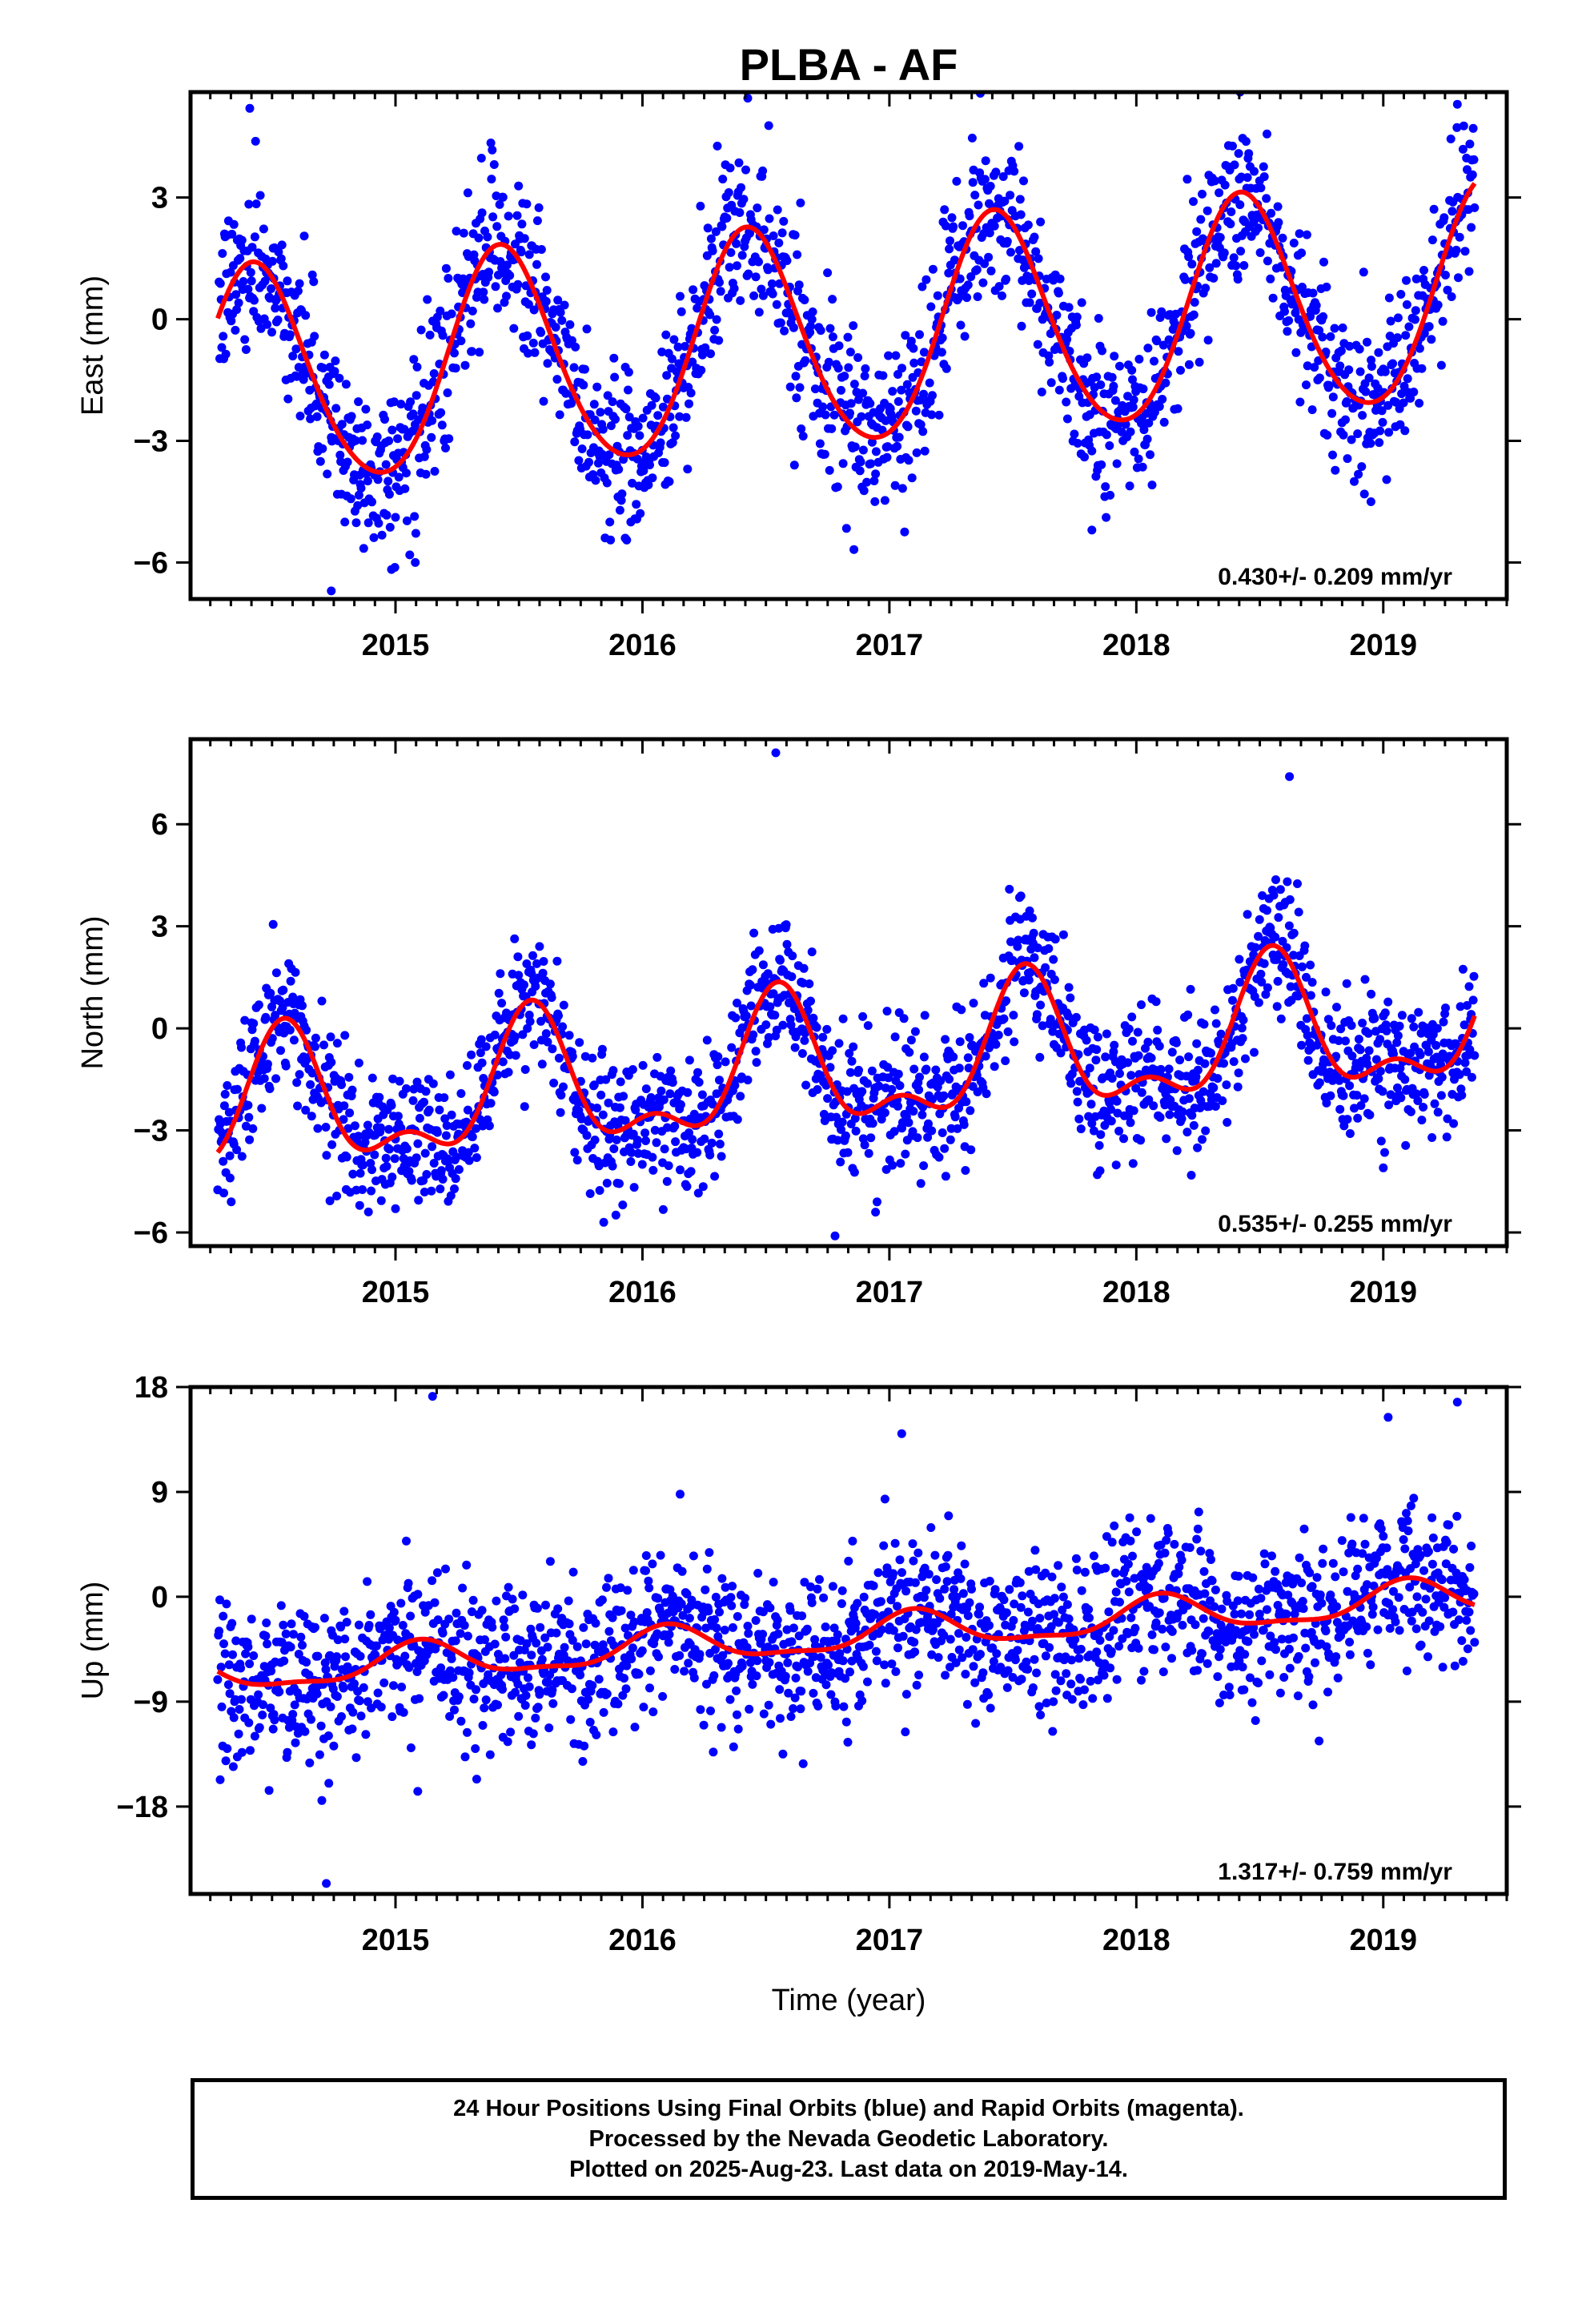 Image resolution: width=1582 pixels, height=2324 pixels. Describe the element at coordinates (159, 320) in the screenshot. I see `east-y-tick-label: 0` at that location.